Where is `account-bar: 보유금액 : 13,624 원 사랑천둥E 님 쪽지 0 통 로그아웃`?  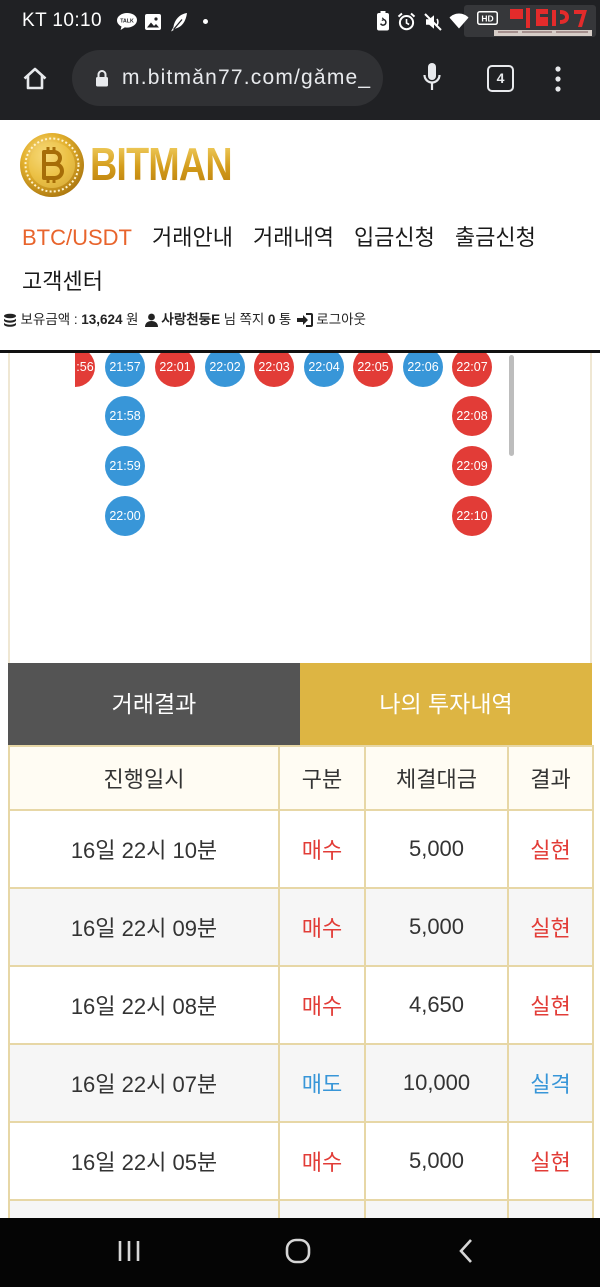
account-bar: 보유금액 : 13,624 원 사랑천둥E 님 쪽지 0 통 로그아웃 is located at coordinates (184, 320).